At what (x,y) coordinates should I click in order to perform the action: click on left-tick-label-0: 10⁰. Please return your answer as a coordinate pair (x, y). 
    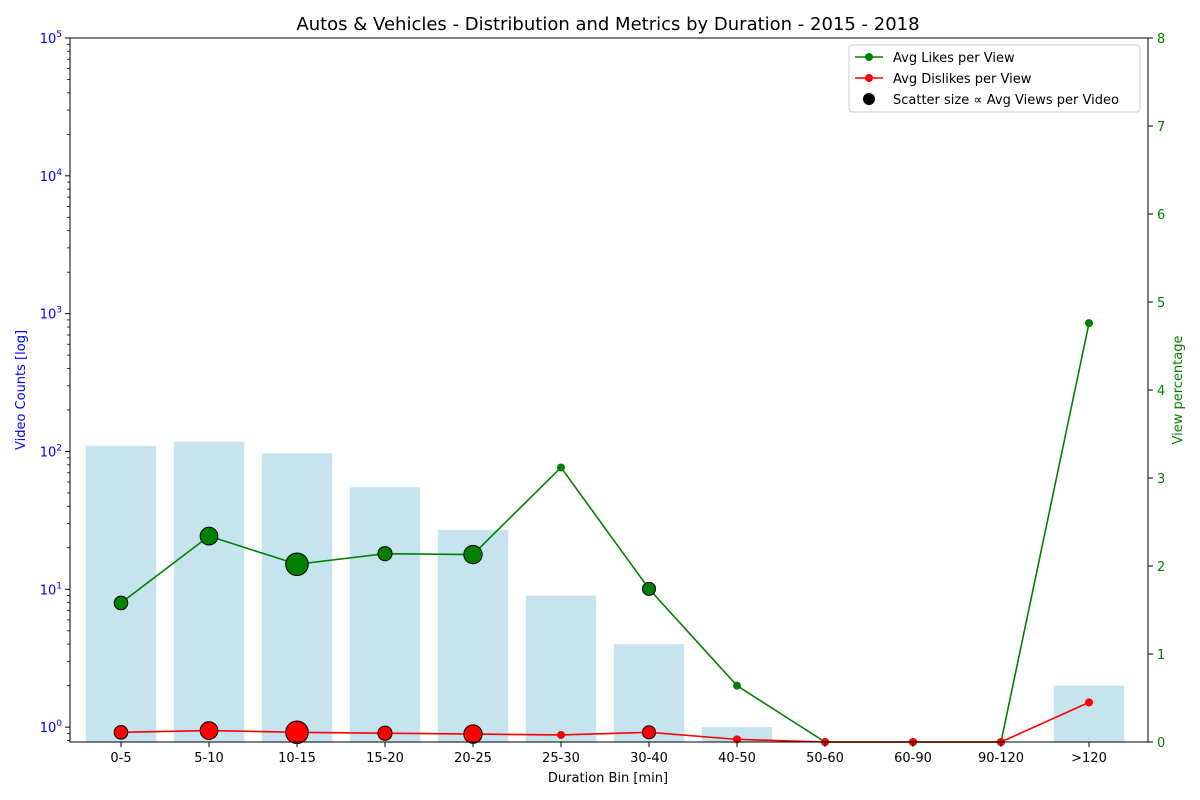
    Looking at the image, I should click on (51, 727).